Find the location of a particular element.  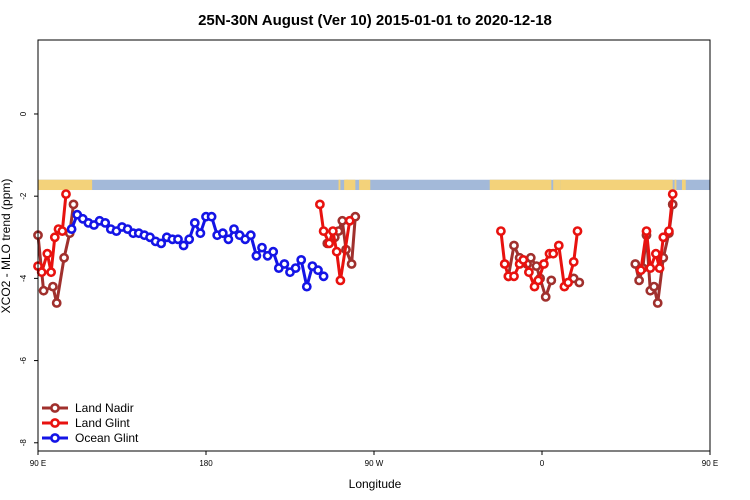

x-tick-label: 90 E is located at coordinates (710, 463).